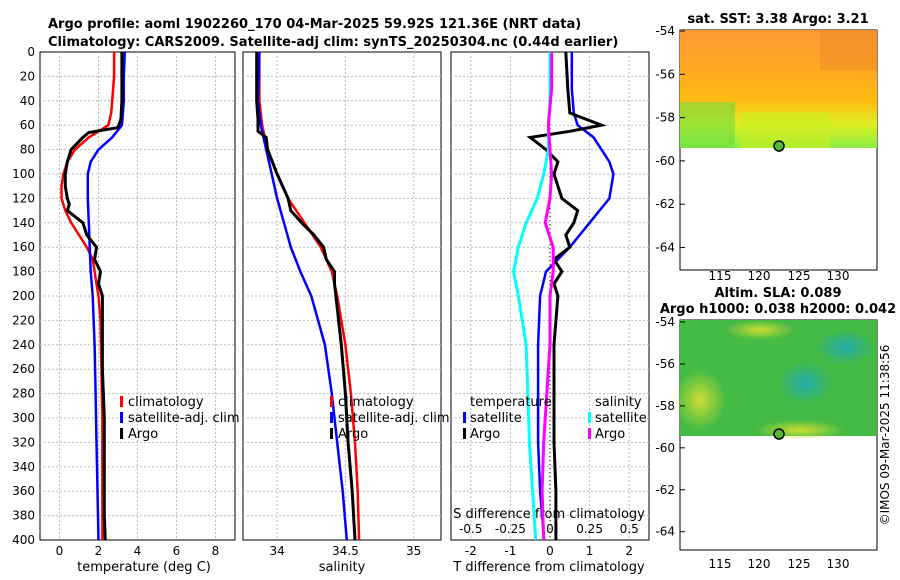  What do you see at coordinates (23, 174) in the screenshot?
I see `depth-tick-label: 100` at bounding box center [23, 174].